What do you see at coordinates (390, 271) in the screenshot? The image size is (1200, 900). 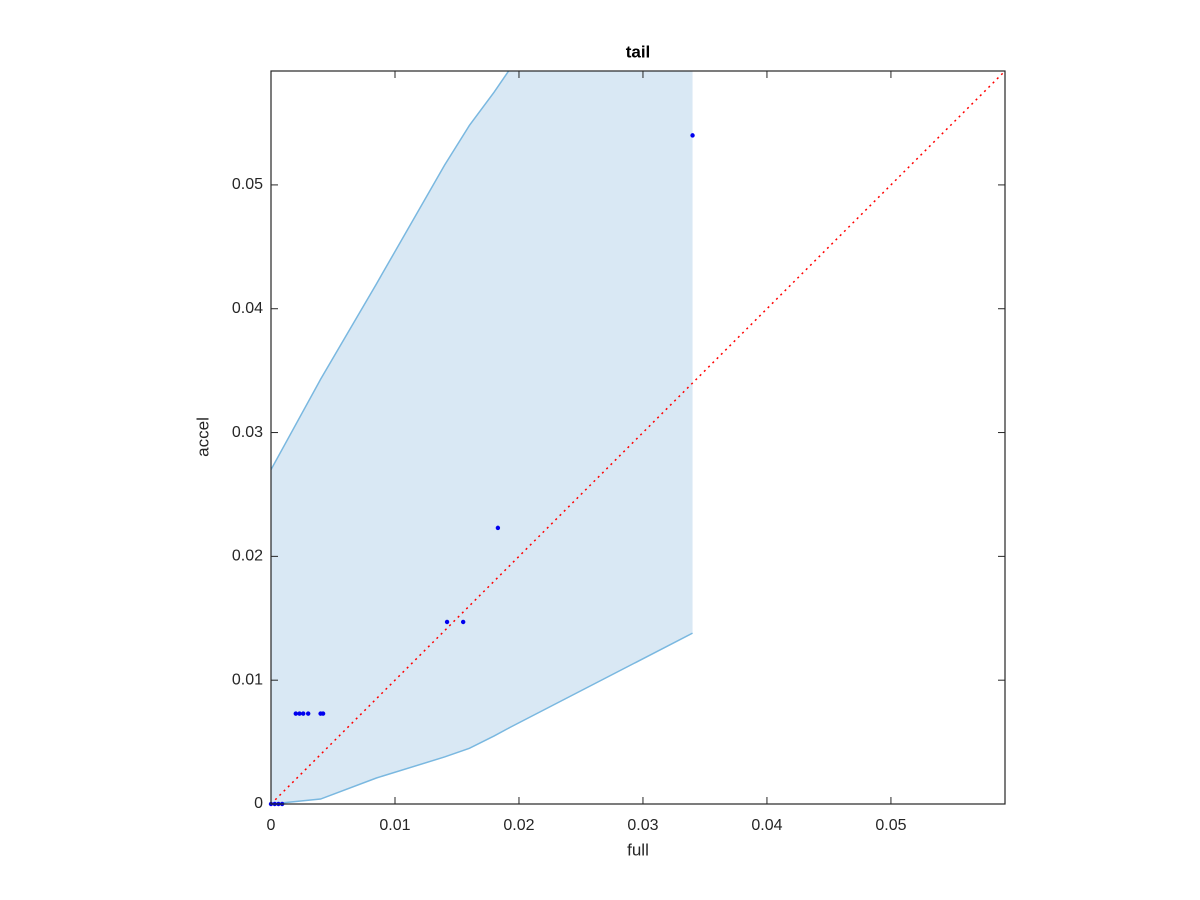 I see `band-upper-line` at bounding box center [390, 271].